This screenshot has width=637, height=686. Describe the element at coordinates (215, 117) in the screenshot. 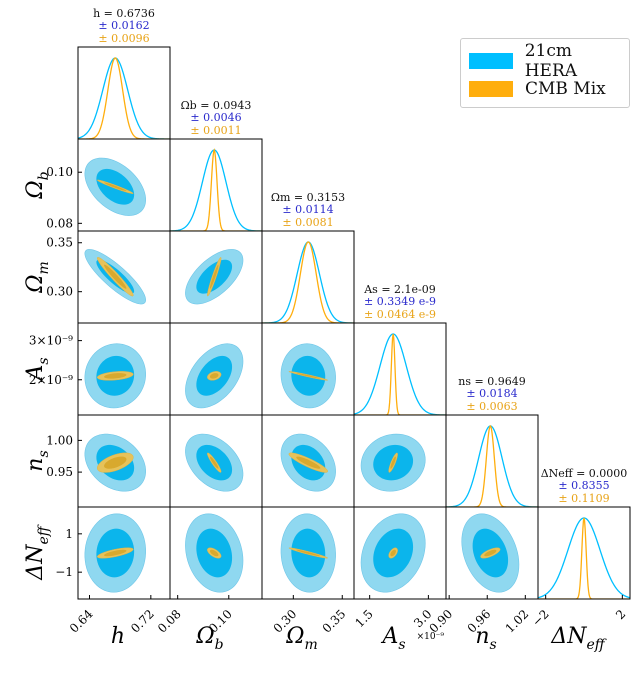

I see `param-hera-error-omega_b: ± 0.0046` at that location.